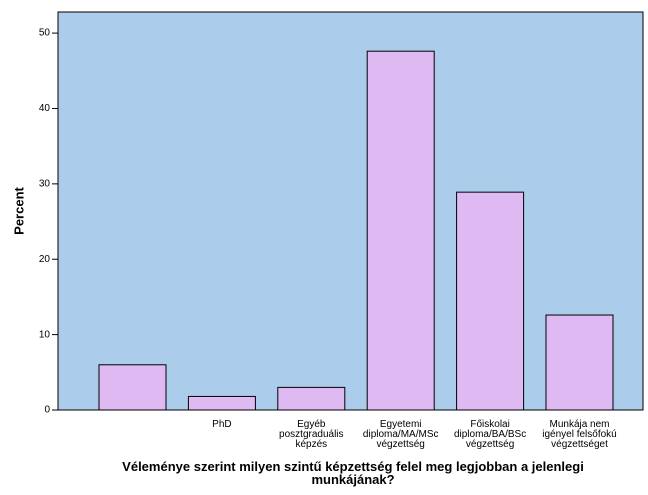  Describe the element at coordinates (311, 434) in the screenshot. I see `x-tick-label: Egyéb posztgraduális képzés` at that location.